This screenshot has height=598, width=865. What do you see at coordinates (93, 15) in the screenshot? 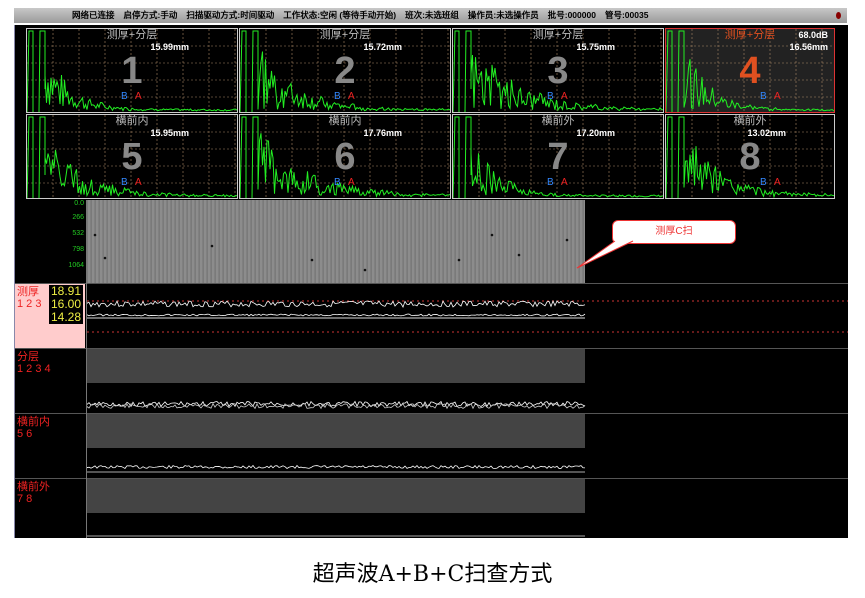
I see `network-status: 网络已连接` at bounding box center [93, 15].